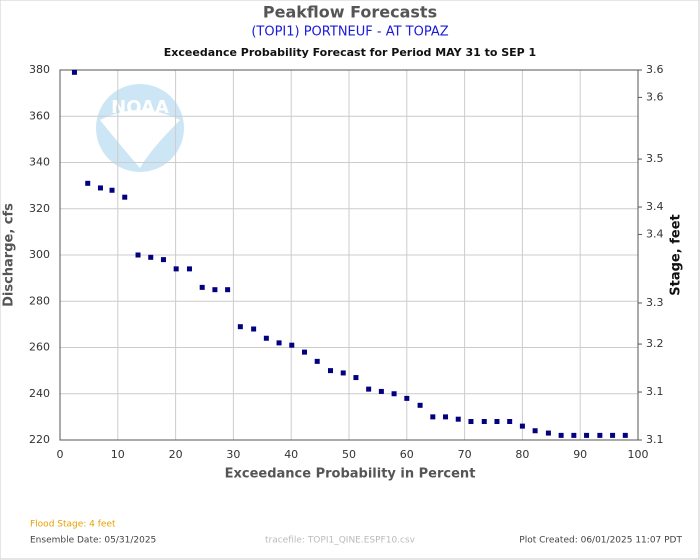 The image size is (700, 560). I want to click on x-tick-label: 40, so click(291, 454).